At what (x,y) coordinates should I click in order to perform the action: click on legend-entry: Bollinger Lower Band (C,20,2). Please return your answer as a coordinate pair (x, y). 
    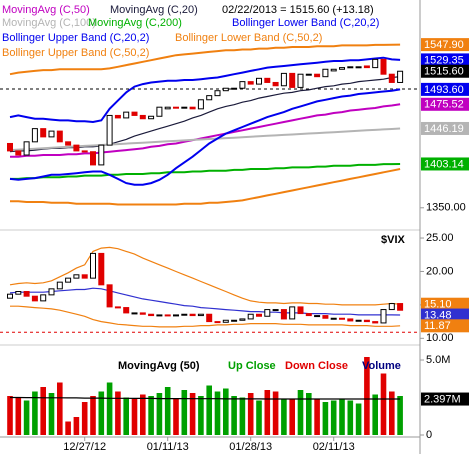
    Looking at the image, I should click on (305, 23).